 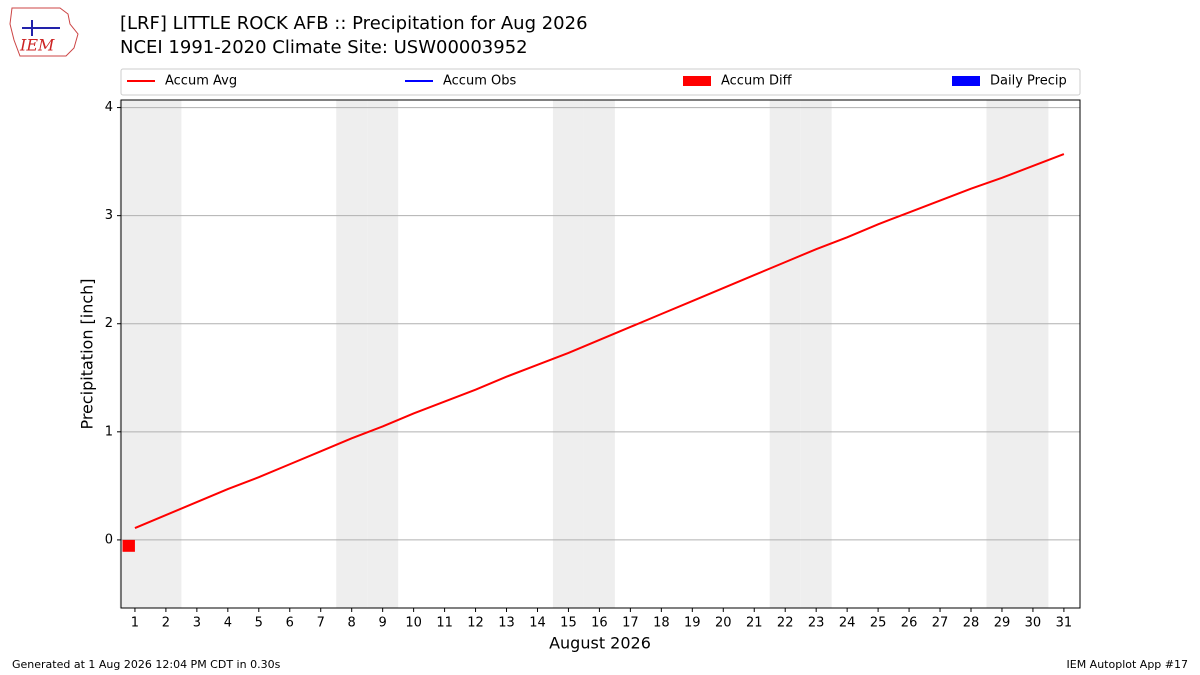 I want to click on footer-right: IEM Autoplot App #17, so click(x=1128, y=664).